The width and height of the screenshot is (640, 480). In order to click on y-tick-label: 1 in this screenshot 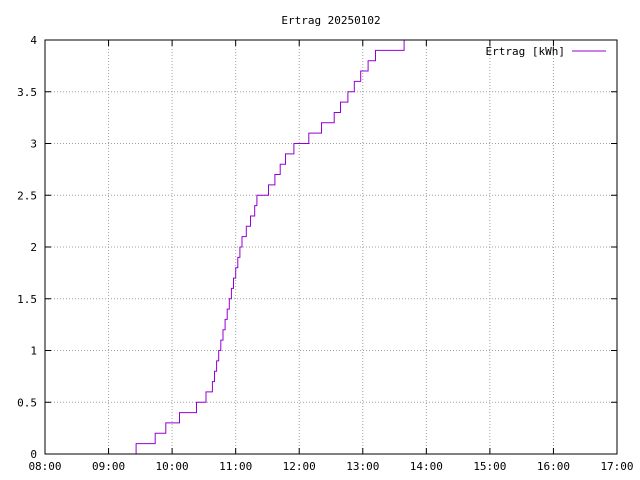, I will do `click(33, 351)`.